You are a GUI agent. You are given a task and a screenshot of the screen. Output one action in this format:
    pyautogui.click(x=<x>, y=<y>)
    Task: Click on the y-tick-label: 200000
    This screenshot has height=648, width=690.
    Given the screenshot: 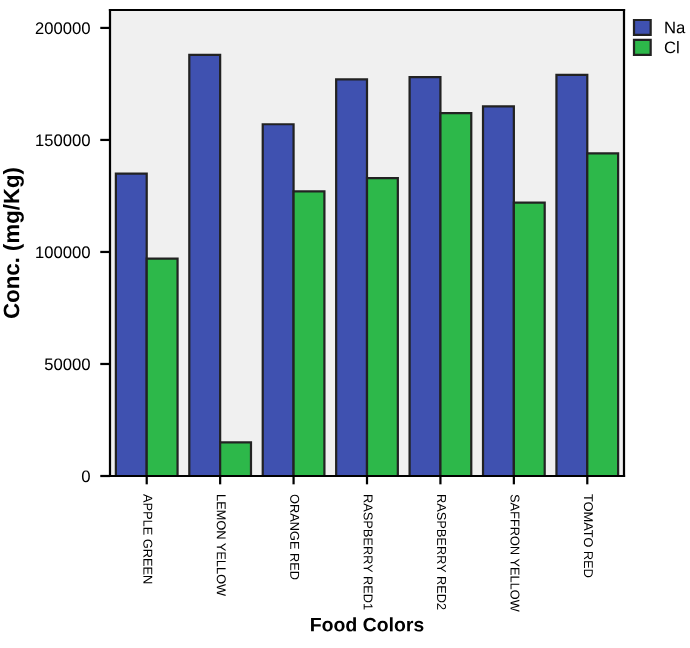 What is the action you would take?
    pyautogui.click(x=62, y=28)
    